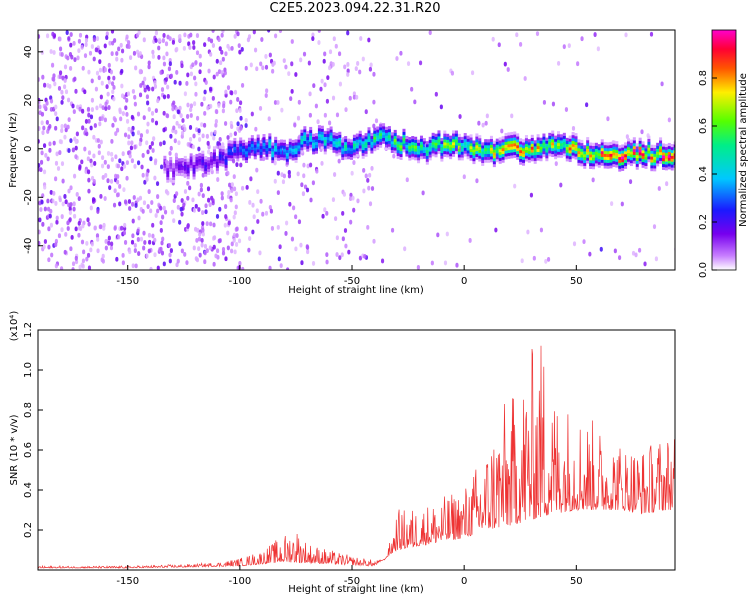  What do you see at coordinates (28, 51) in the screenshot?
I see `y-tick-label: 40` at bounding box center [28, 51].